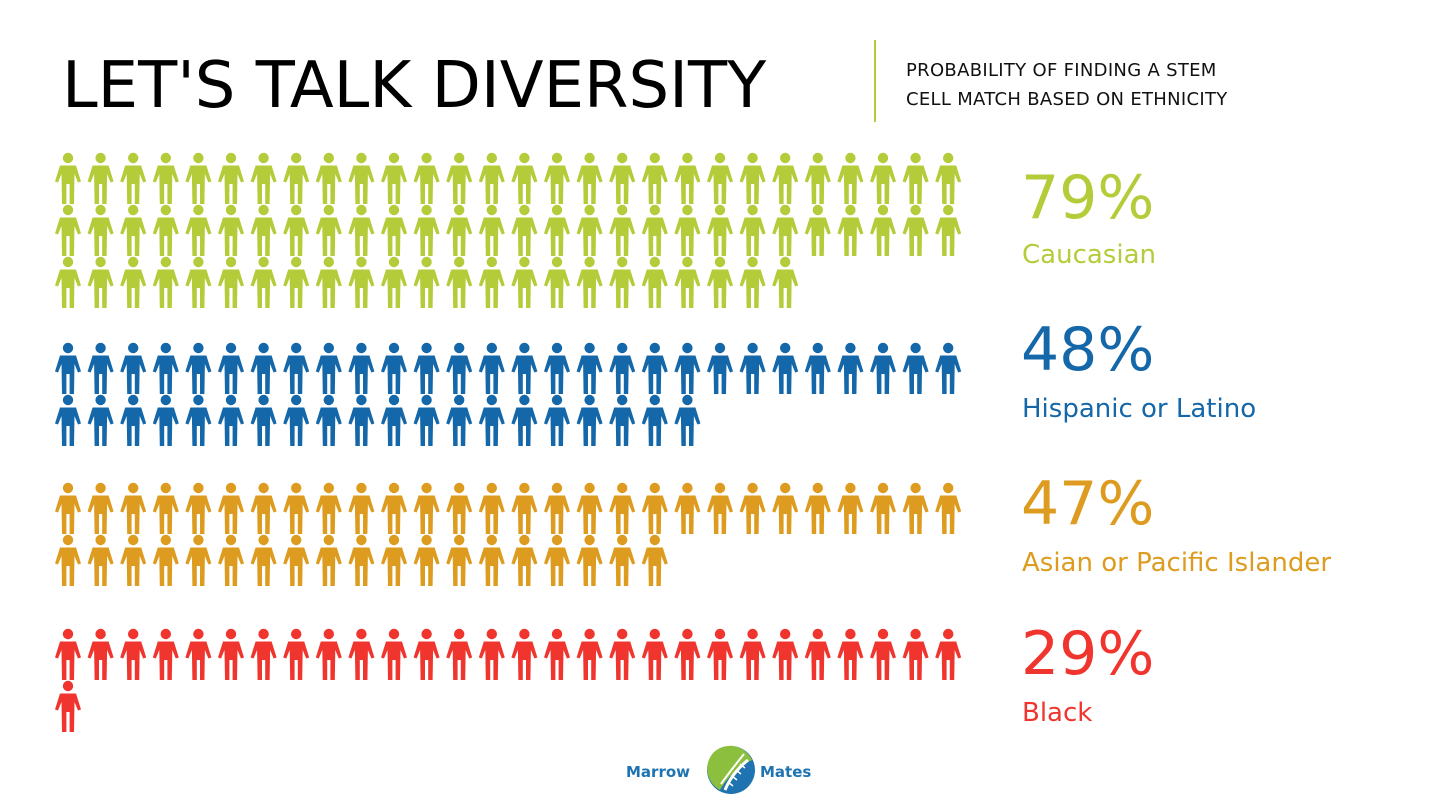 The height and width of the screenshot is (810, 1440). Describe the element at coordinates (1057, 713) in the screenshot. I see `category-label: Black` at that location.